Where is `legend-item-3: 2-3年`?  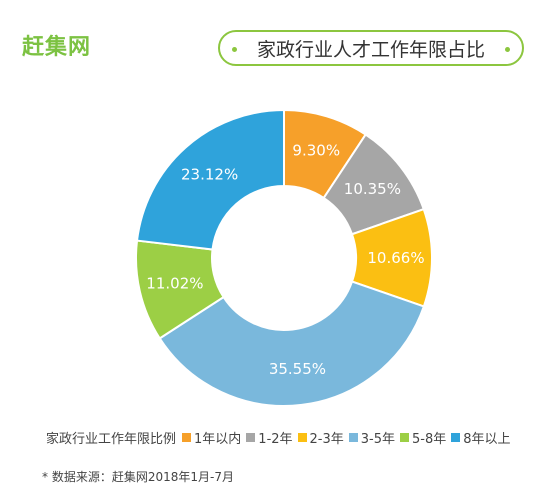 legend-item-3: 2-3年 is located at coordinates (320, 437).